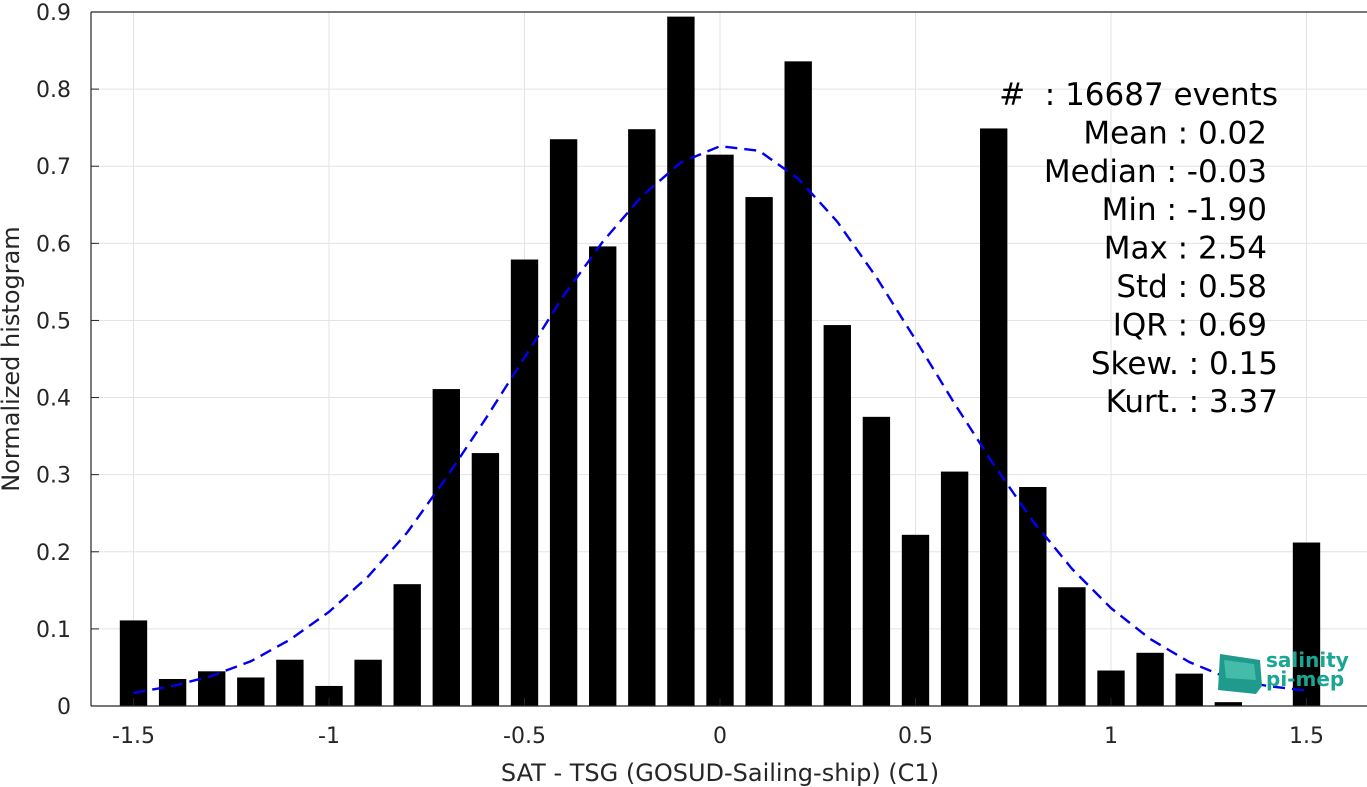  I want to click on y-tick-label-2: 0.2, so click(53, 553).